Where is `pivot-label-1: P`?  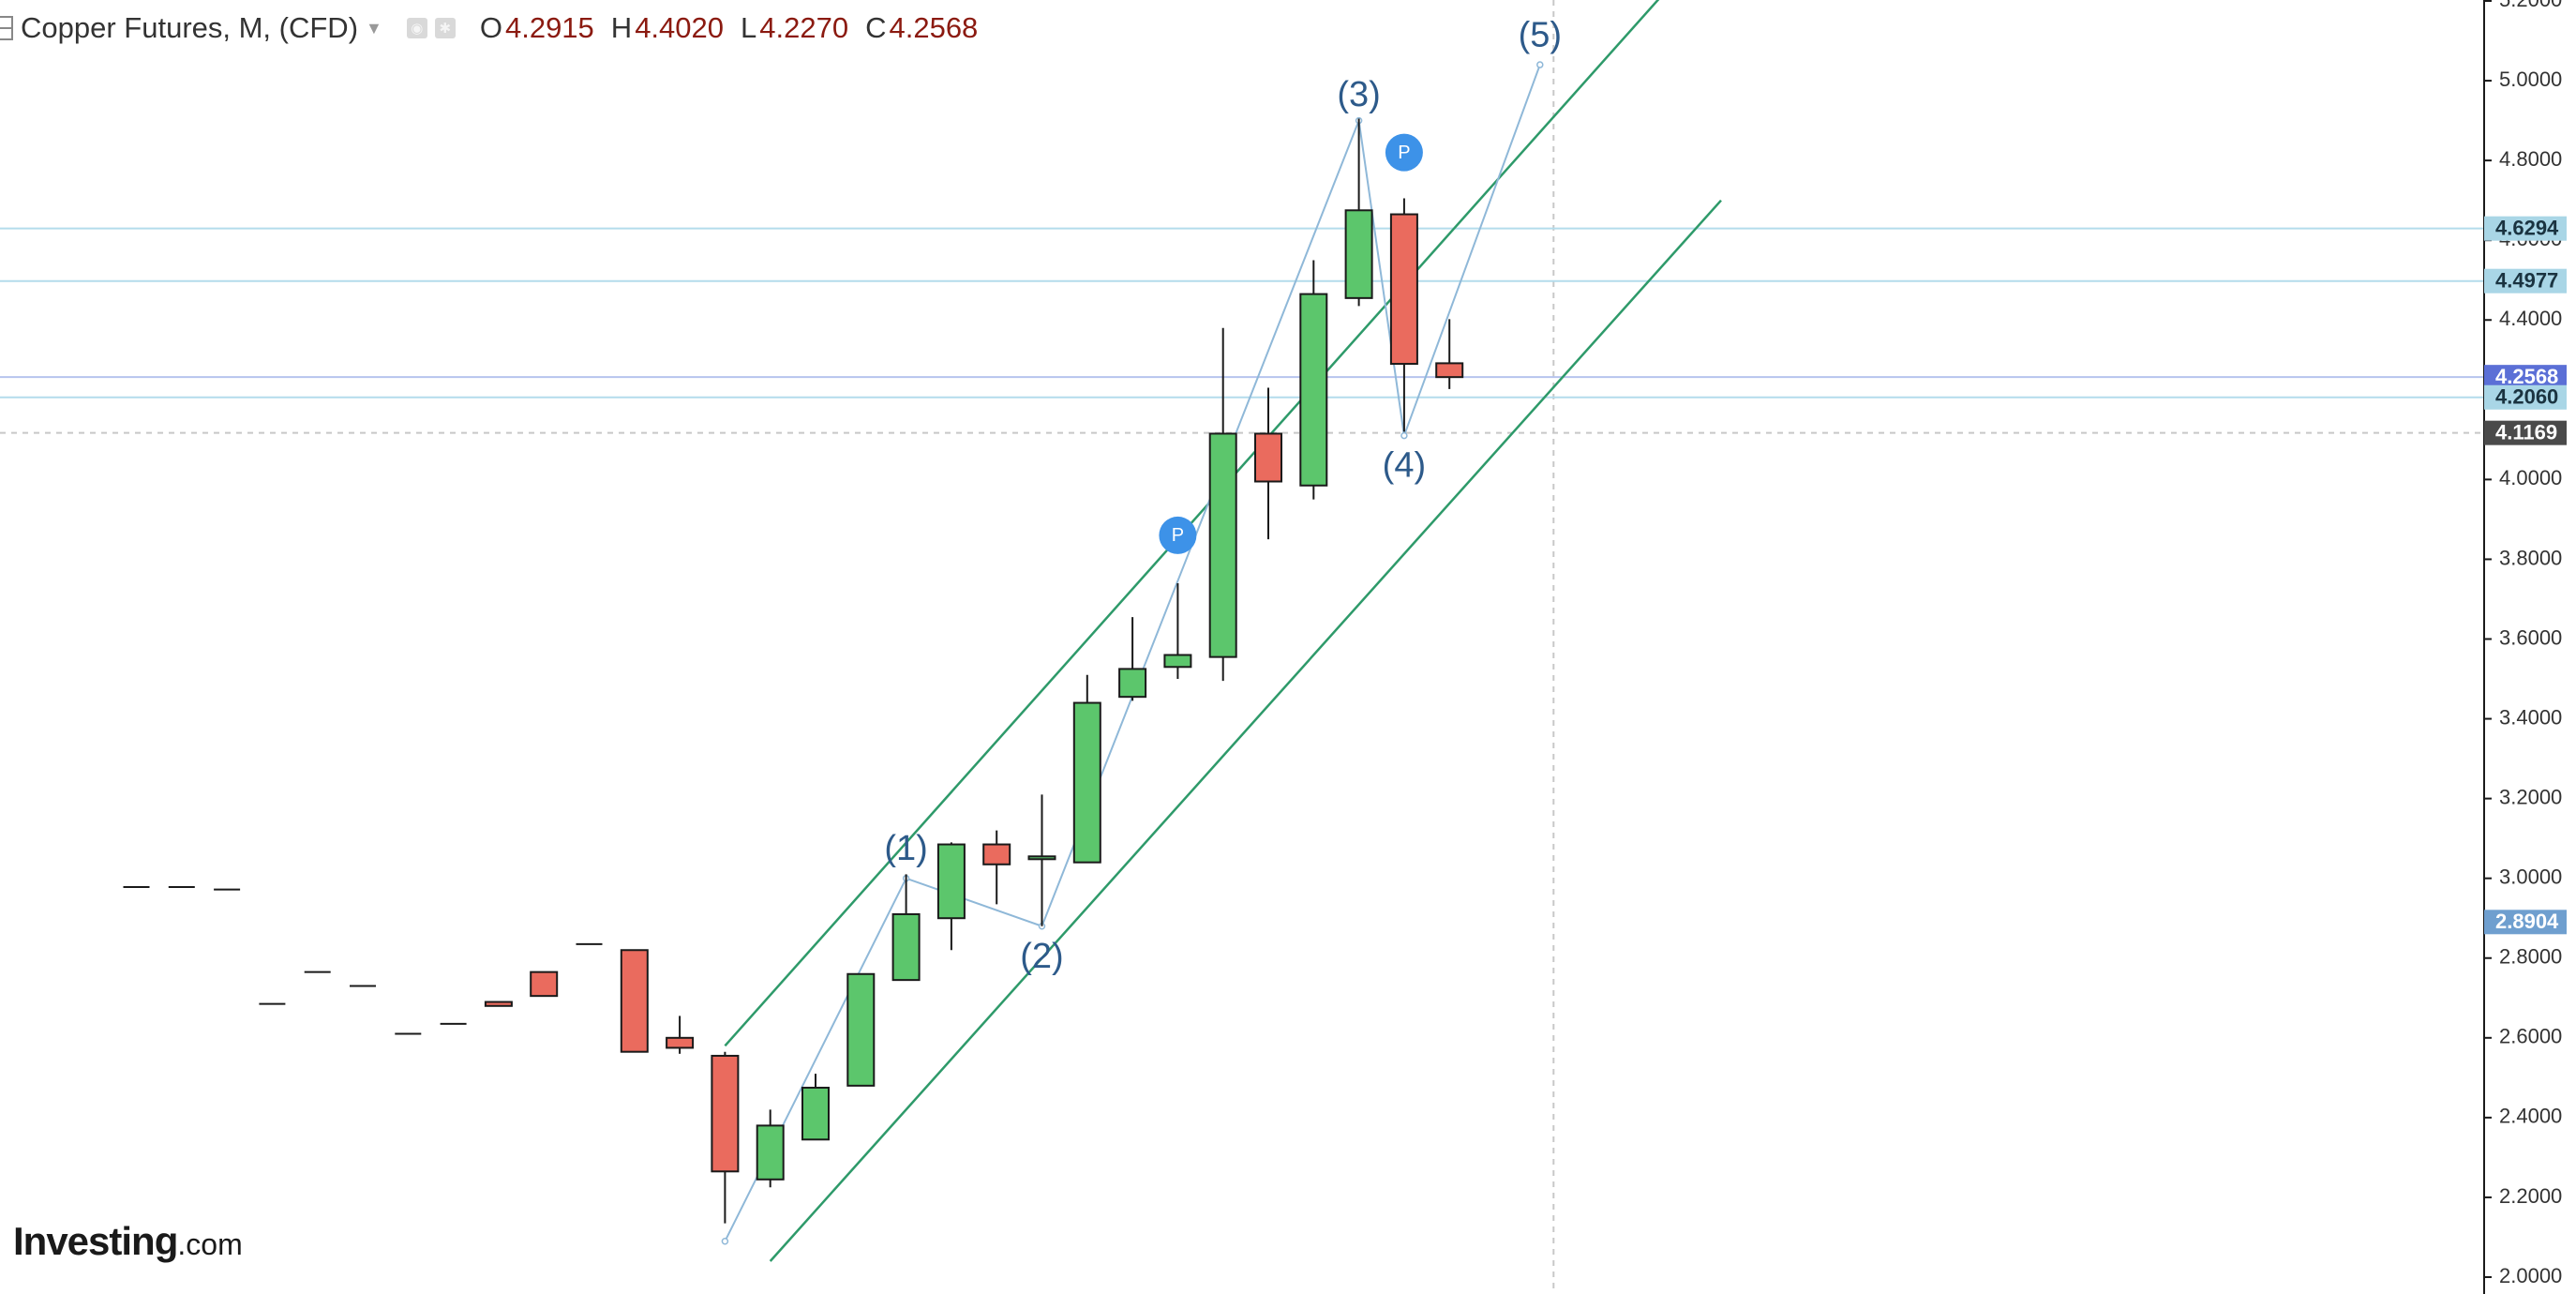 pivot-label-1: P is located at coordinates (1404, 153).